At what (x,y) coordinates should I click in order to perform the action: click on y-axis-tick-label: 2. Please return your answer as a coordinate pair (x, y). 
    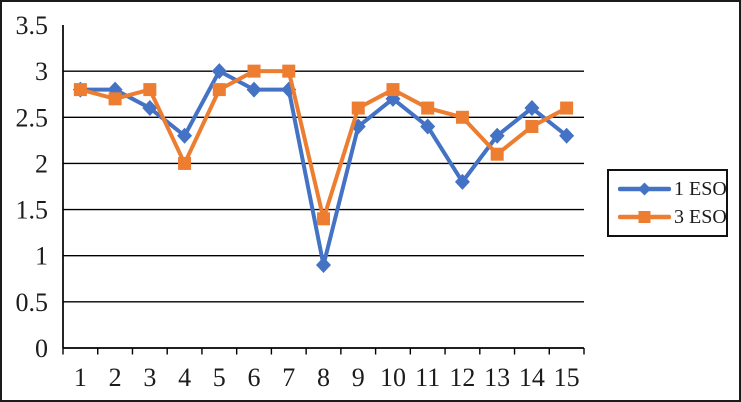
    Looking at the image, I should click on (41, 163).